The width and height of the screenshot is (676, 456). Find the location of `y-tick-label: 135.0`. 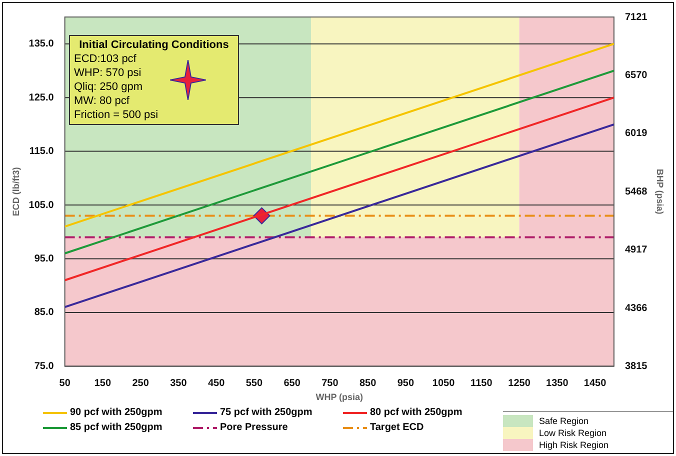

y-tick-label: 135.0 is located at coordinates (41, 44).